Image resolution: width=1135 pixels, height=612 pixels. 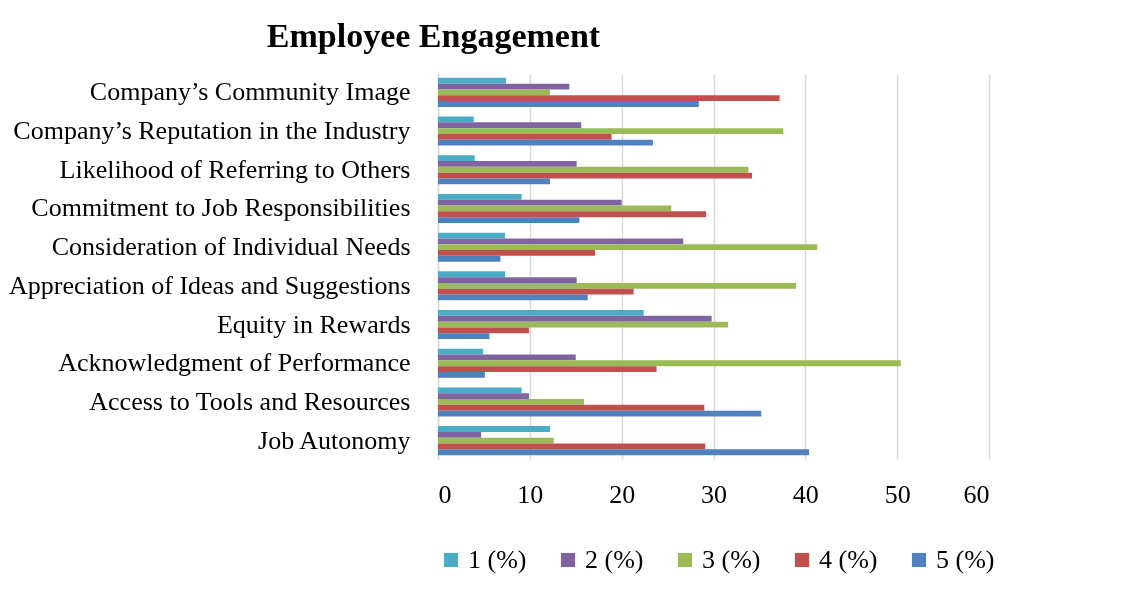 What do you see at coordinates (445, 494) in the screenshot?
I see `x-tick-label: 0` at bounding box center [445, 494].